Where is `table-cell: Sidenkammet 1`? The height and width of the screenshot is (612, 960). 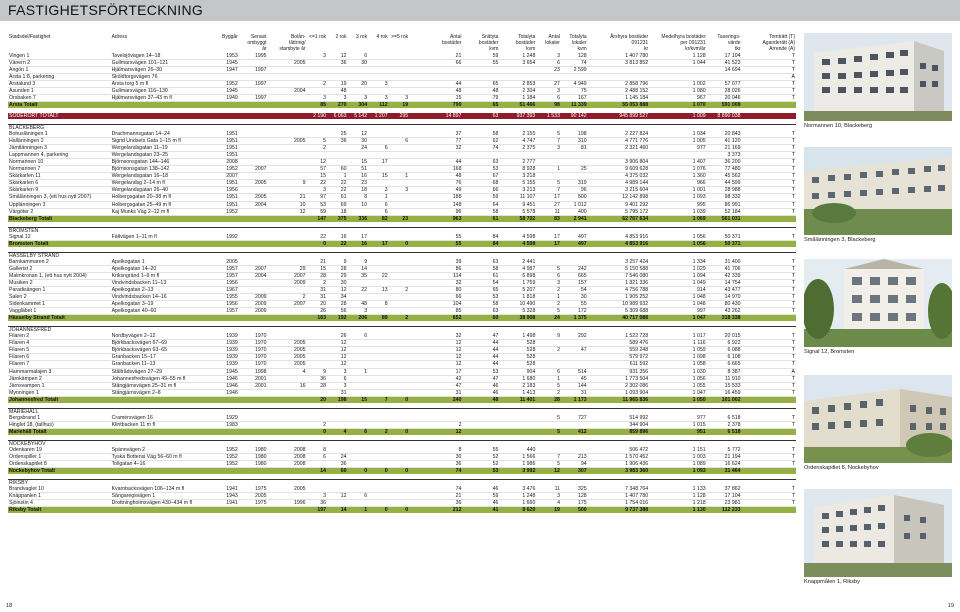
table-cell: Sidenkammet 1 is located at coordinates (59, 304).